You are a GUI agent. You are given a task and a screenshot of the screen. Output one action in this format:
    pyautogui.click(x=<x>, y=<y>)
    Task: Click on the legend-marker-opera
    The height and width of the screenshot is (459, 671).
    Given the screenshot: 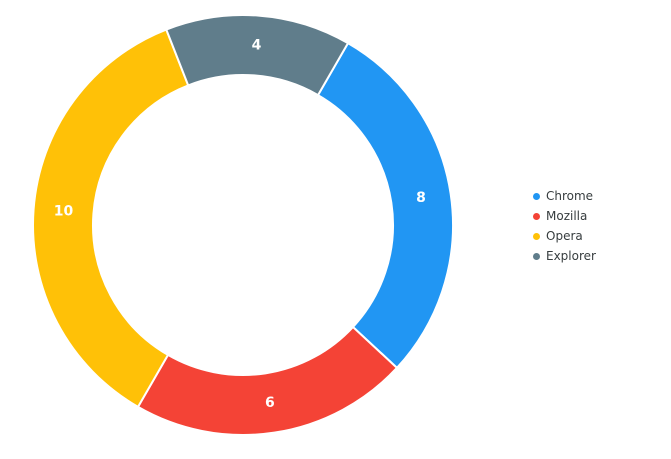 What is the action you would take?
    pyautogui.click(x=536, y=236)
    